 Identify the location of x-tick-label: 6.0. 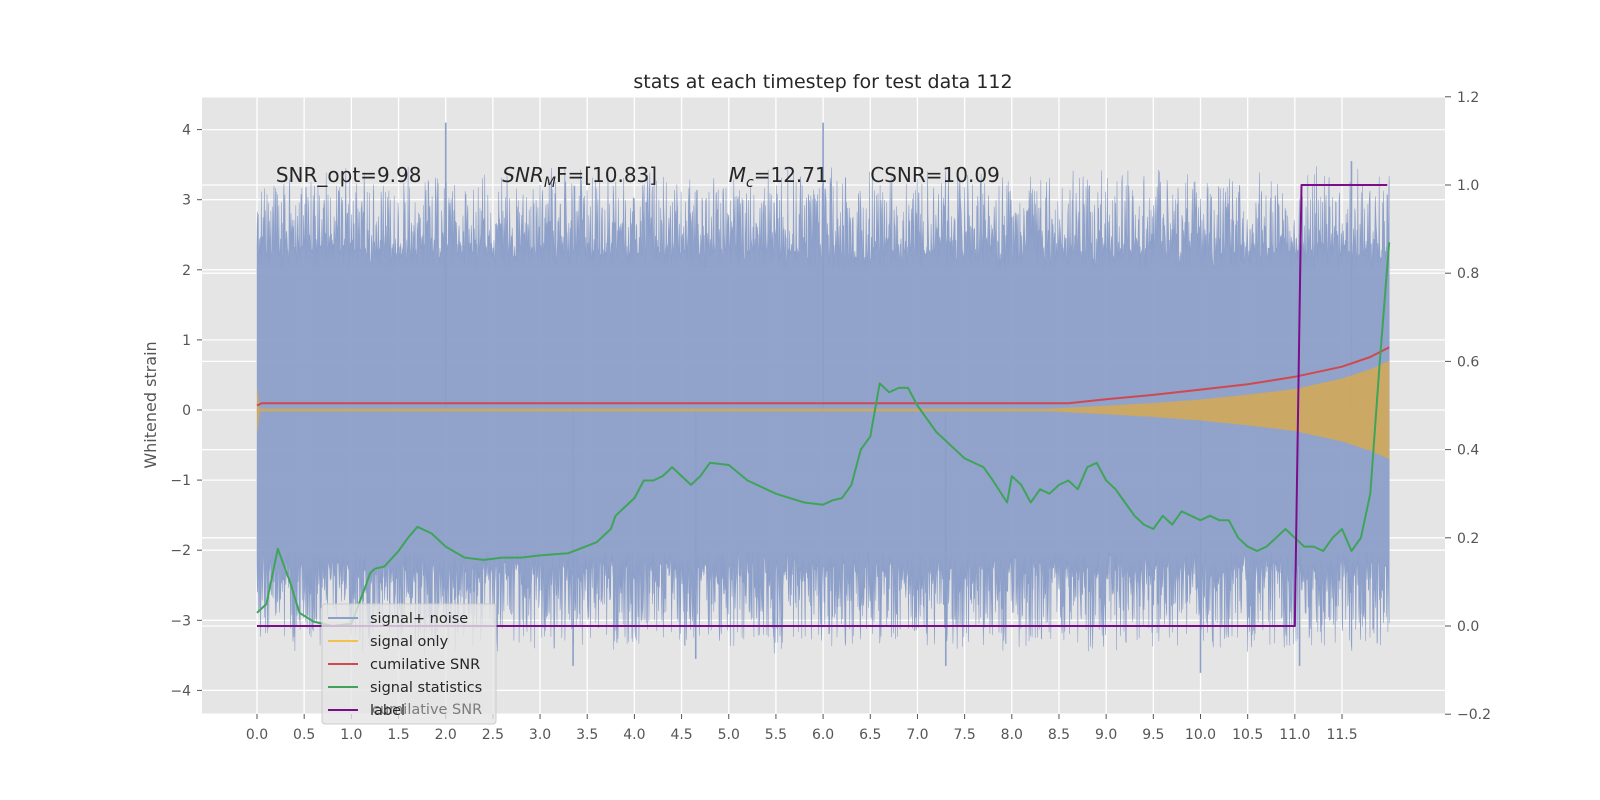
(823, 735).